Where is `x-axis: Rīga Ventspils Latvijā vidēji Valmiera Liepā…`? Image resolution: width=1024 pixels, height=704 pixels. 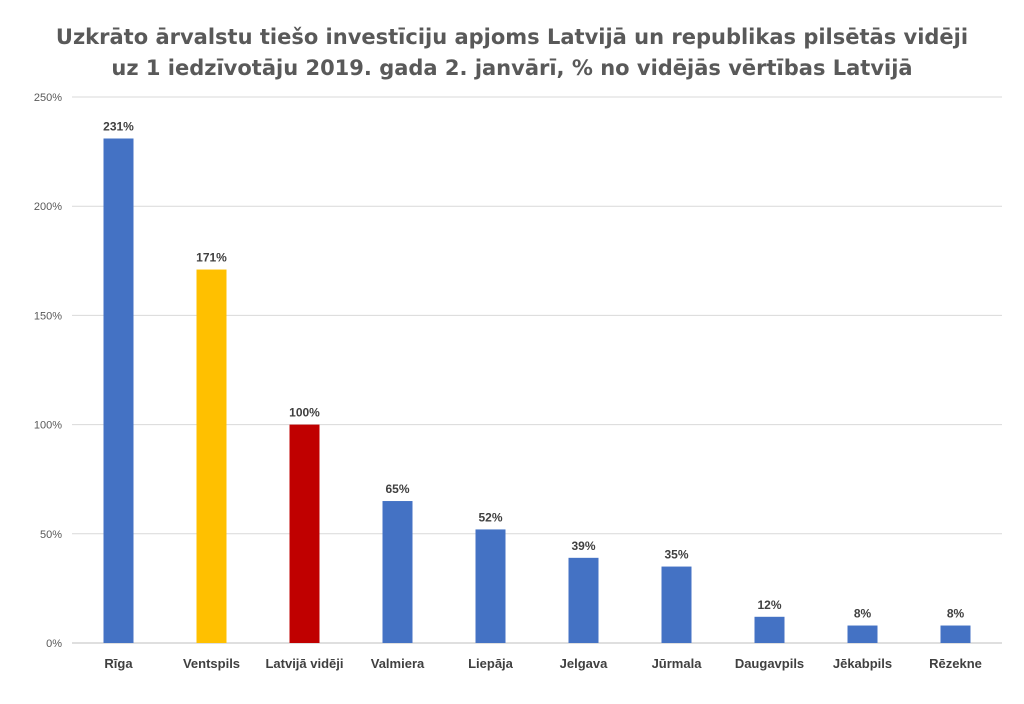
x-axis: Rīga Ventspils Latvijā vidēji Valmiera Liepā… is located at coordinates (542, 663).